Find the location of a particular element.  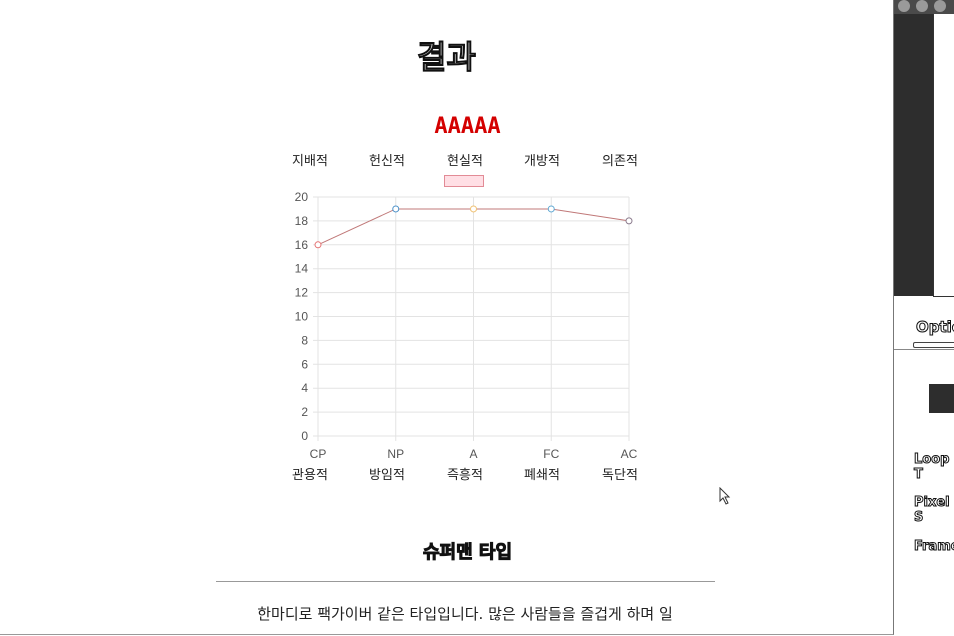

y-tick-label: 18 is located at coordinates (302, 221).